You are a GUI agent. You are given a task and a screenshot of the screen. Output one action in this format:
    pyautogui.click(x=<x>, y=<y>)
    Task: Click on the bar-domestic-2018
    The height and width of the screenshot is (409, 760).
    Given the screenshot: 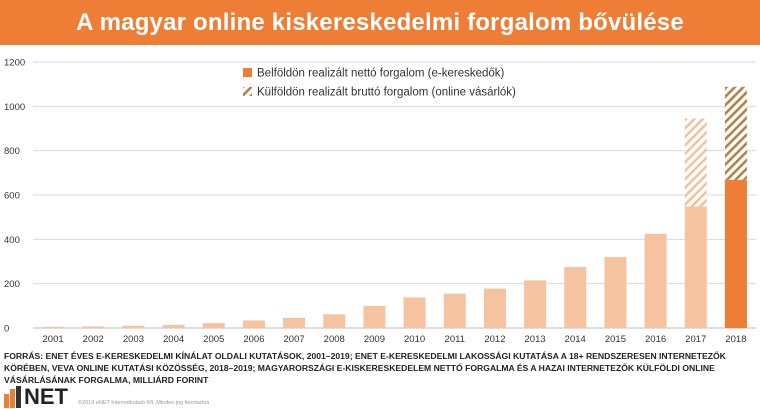 What is the action you would take?
    pyautogui.click(x=735, y=253)
    